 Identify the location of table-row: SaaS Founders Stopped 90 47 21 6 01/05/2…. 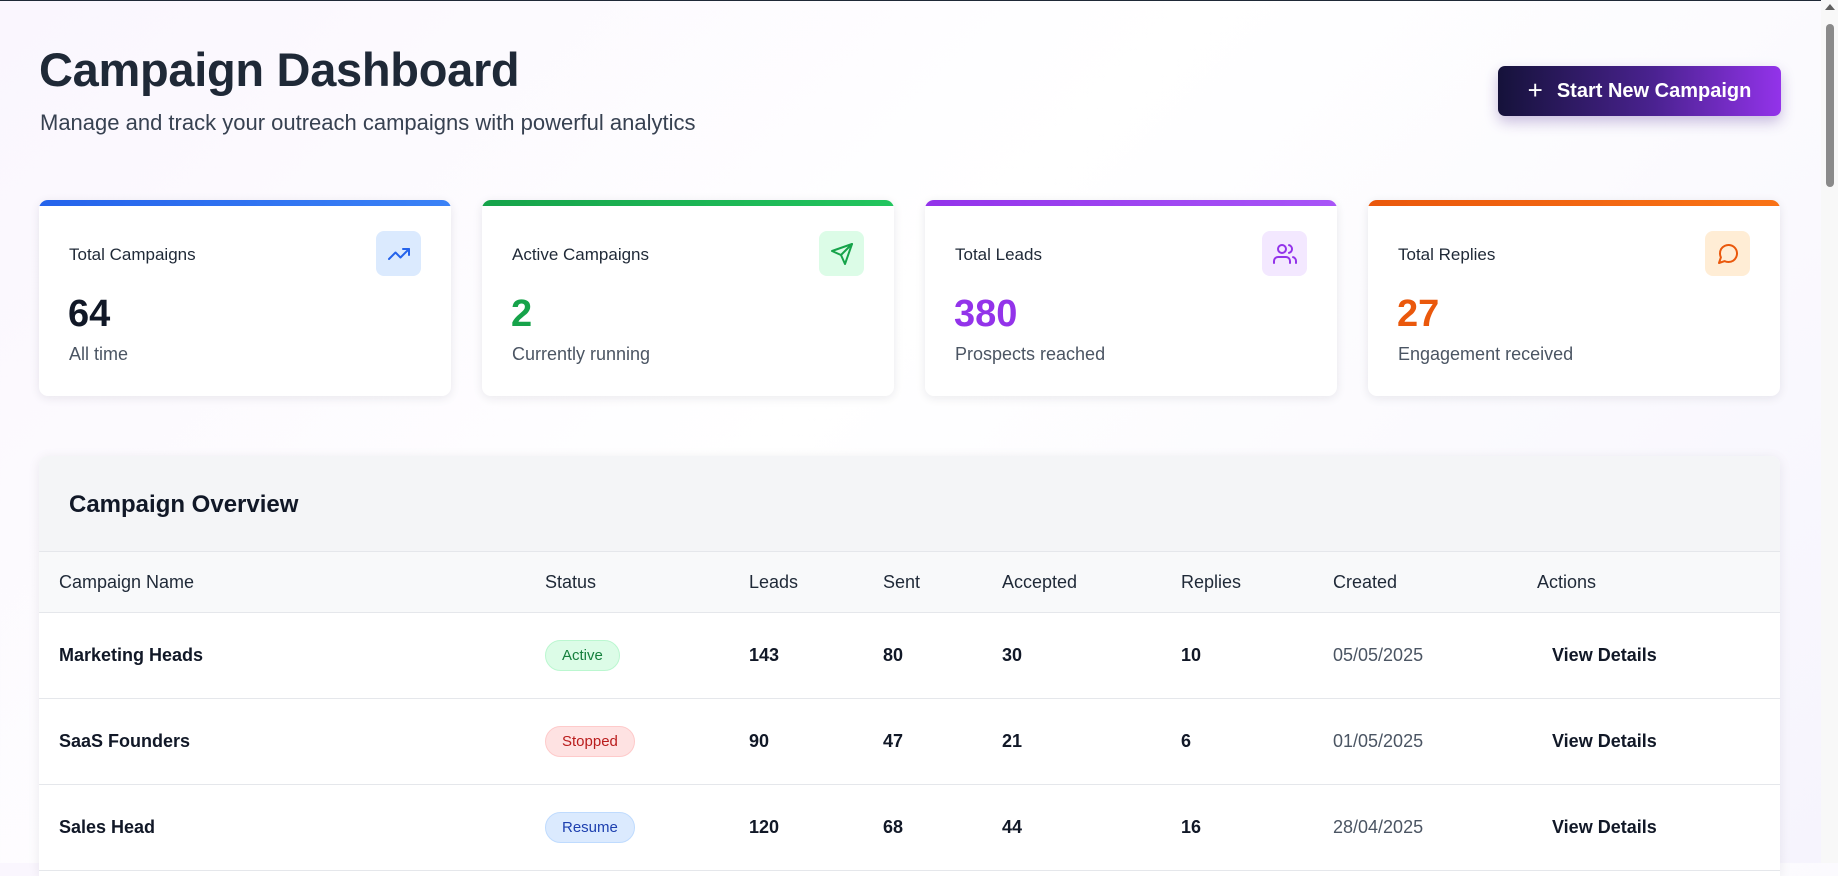
(909, 742).